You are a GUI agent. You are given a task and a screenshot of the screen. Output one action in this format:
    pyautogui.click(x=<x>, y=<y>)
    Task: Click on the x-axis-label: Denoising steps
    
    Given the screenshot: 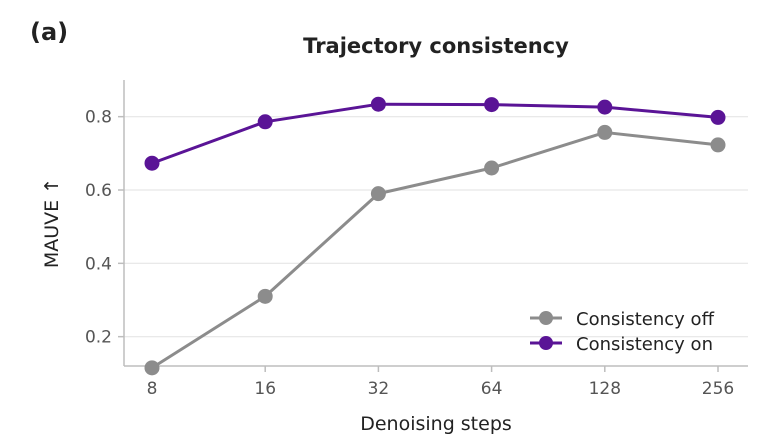 What is the action you would take?
    pyautogui.click(x=436, y=424)
    